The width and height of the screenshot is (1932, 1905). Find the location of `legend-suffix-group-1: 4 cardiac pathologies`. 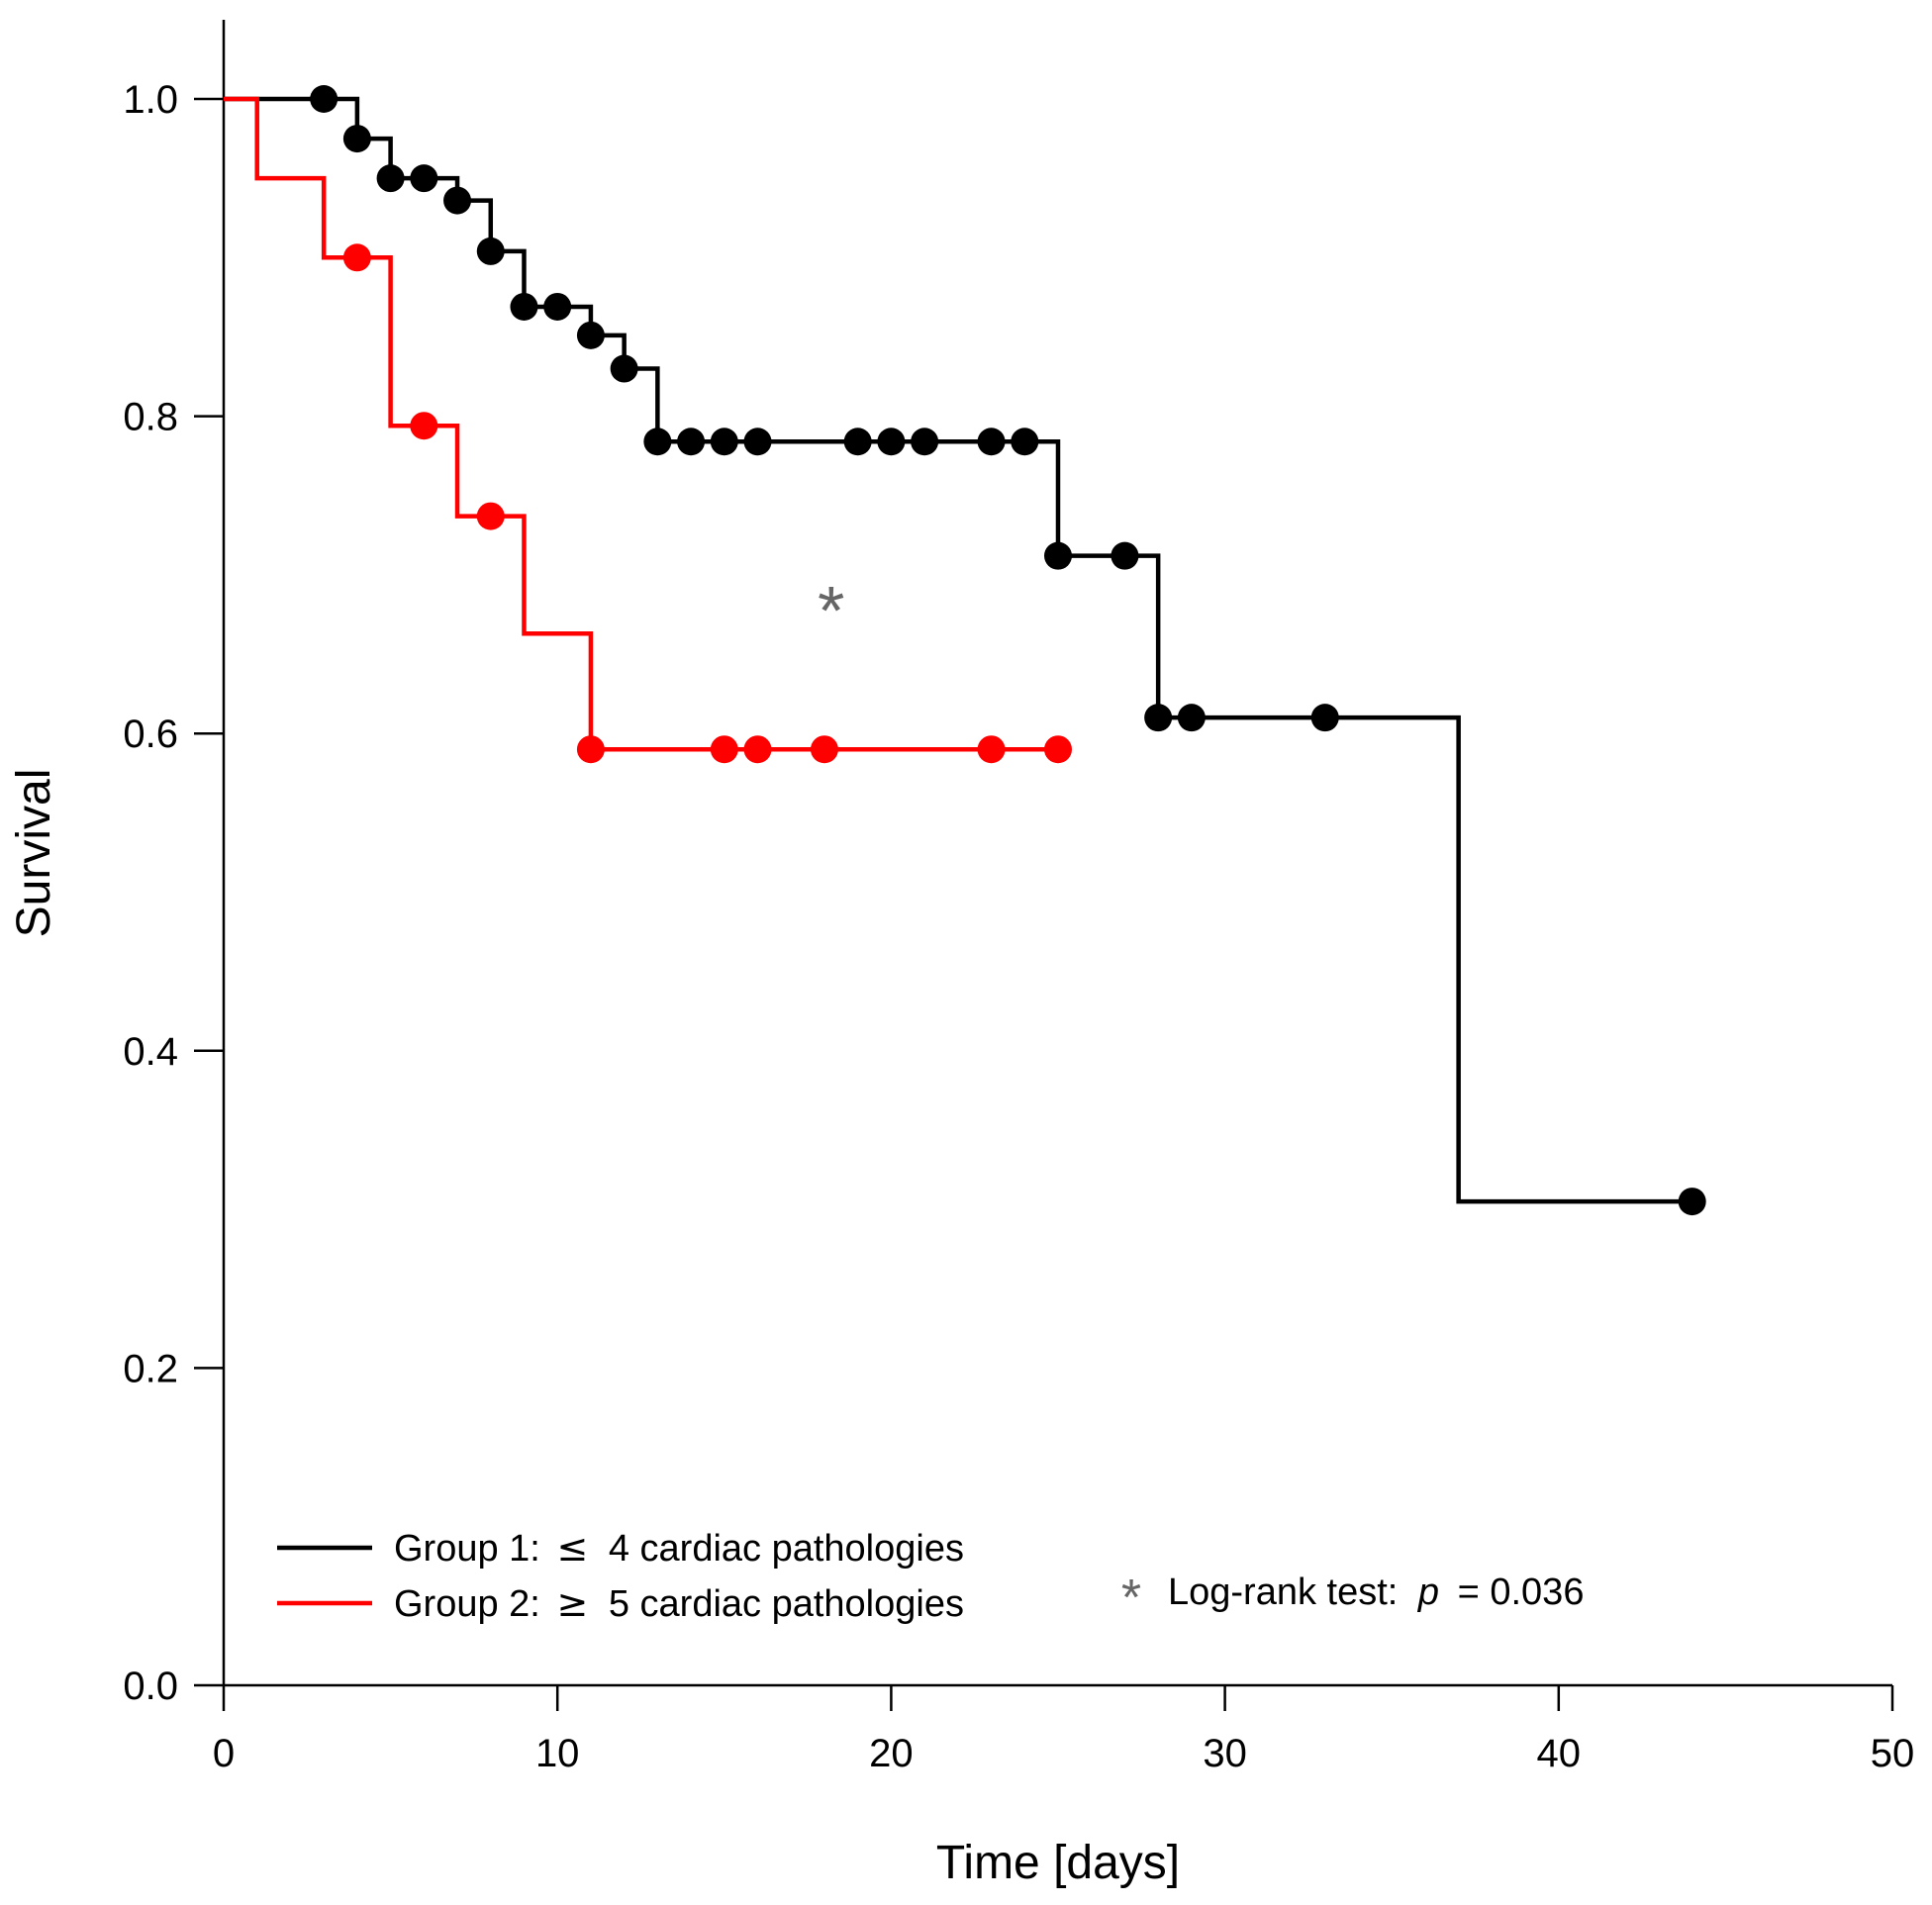

legend-suffix-group-1: 4 cardiac pathologies is located at coordinates (786, 1549).